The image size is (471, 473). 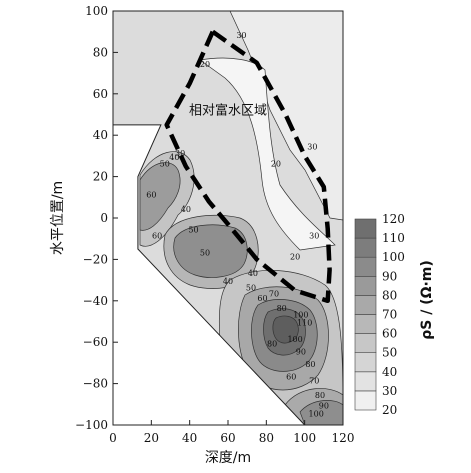 I want to click on colorbar-tick-label: 50, so click(x=389, y=353).